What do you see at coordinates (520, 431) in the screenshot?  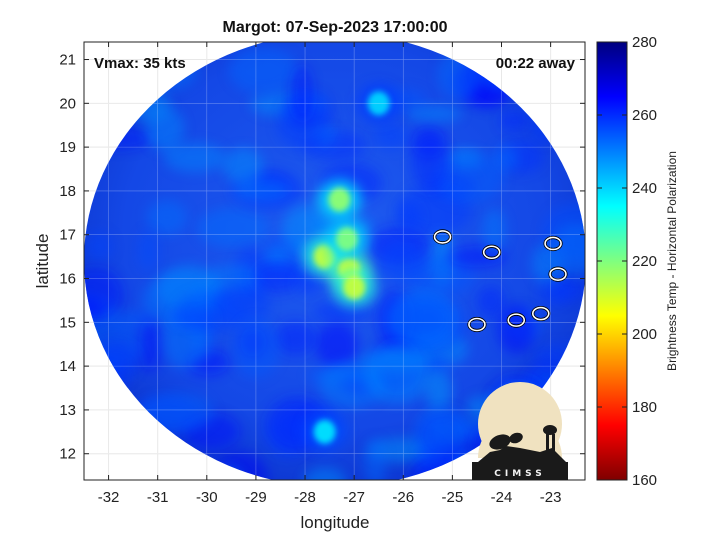 I see `cimss-logo: CIMSS` at bounding box center [520, 431].